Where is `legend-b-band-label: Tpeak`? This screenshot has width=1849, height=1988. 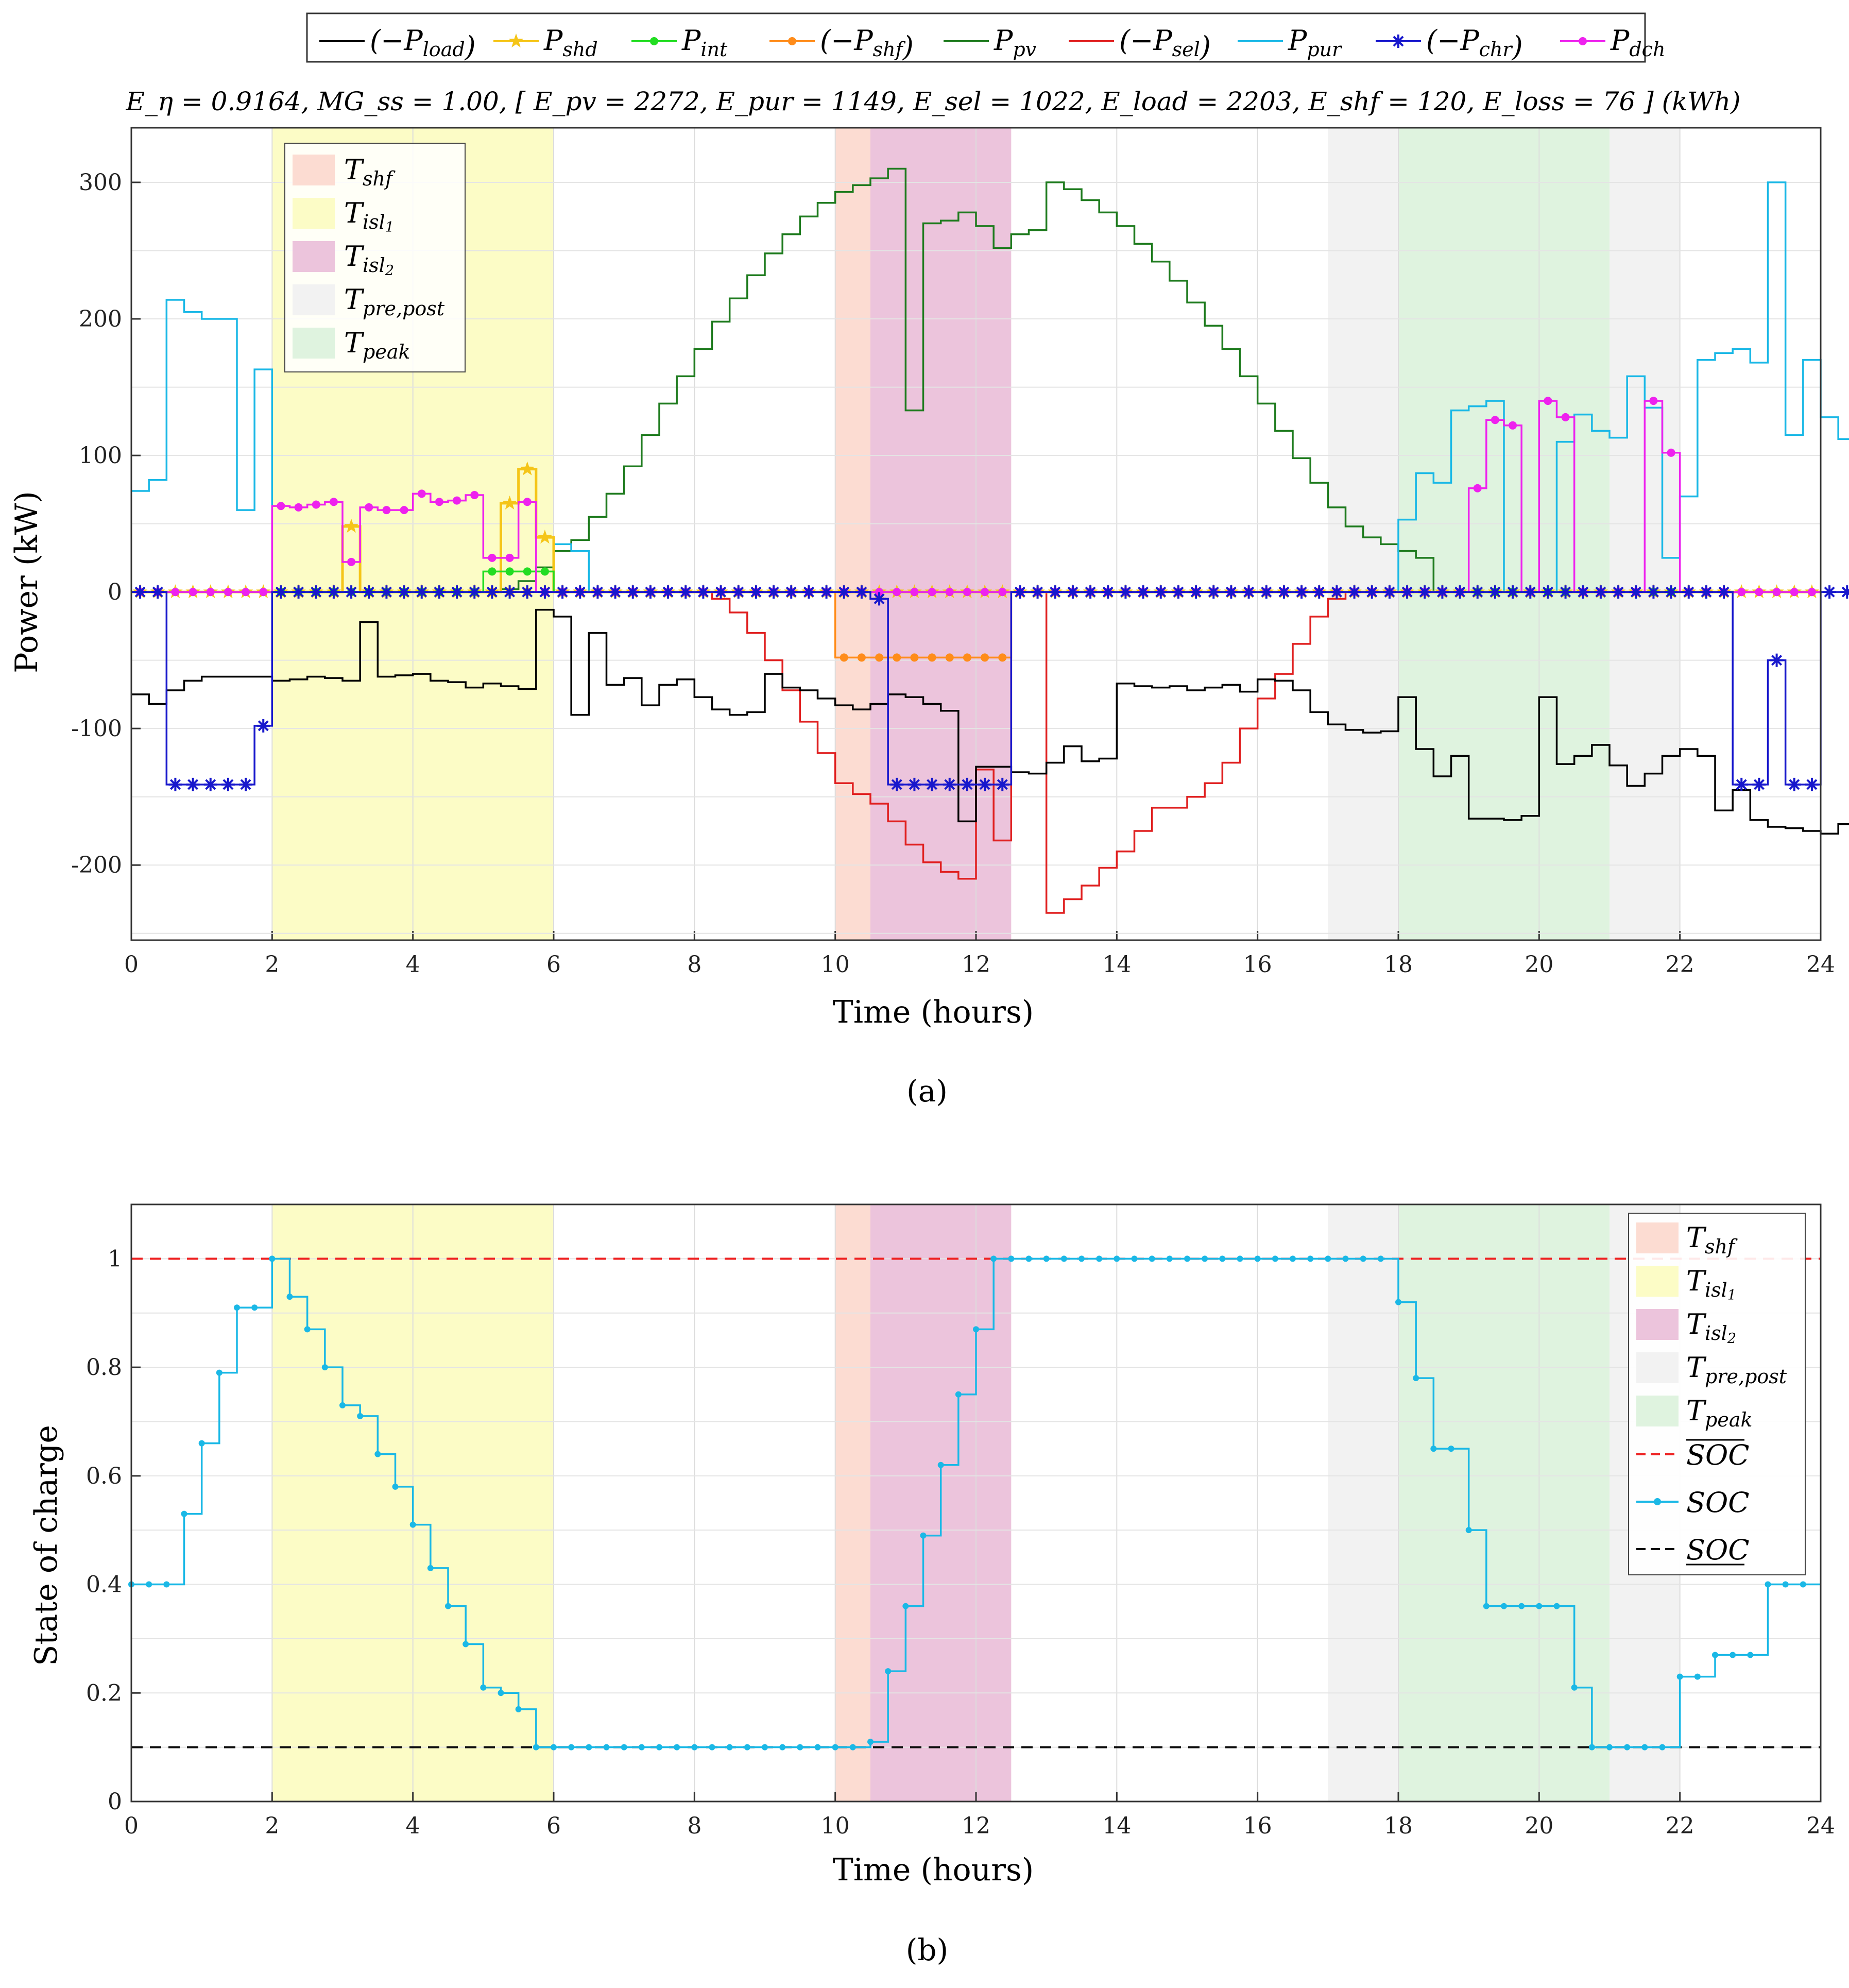 legend-b-band-label: Tpeak is located at coordinates (1720, 1413).